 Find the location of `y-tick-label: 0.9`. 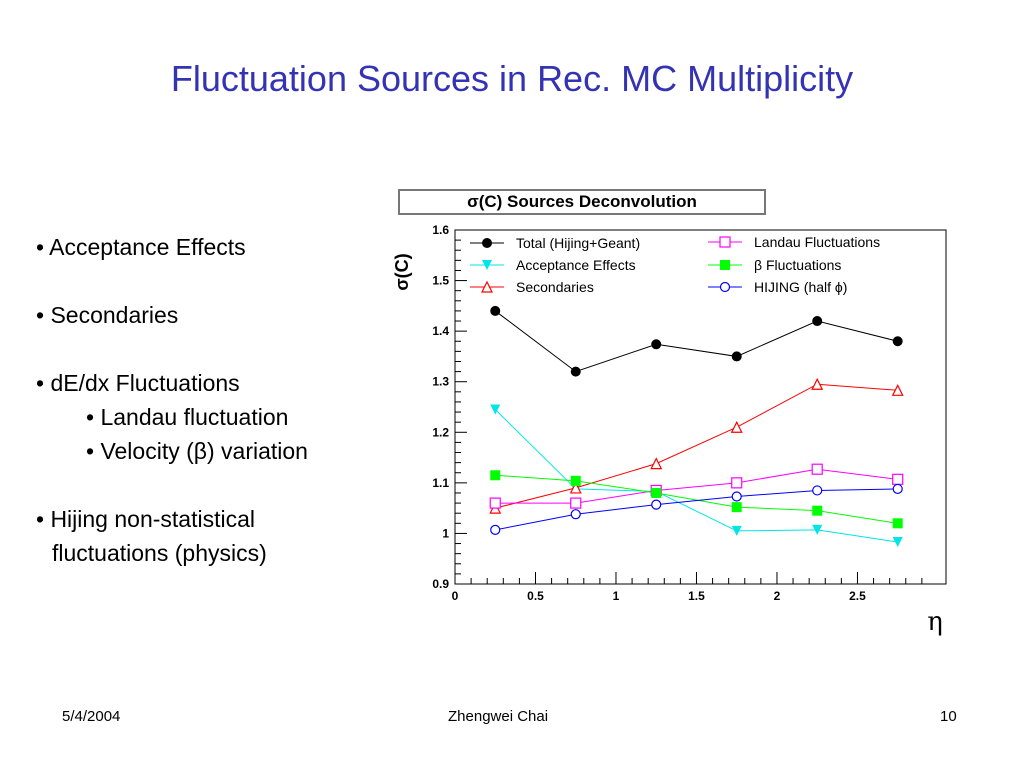

y-tick-label: 0.9 is located at coordinates (440, 584).